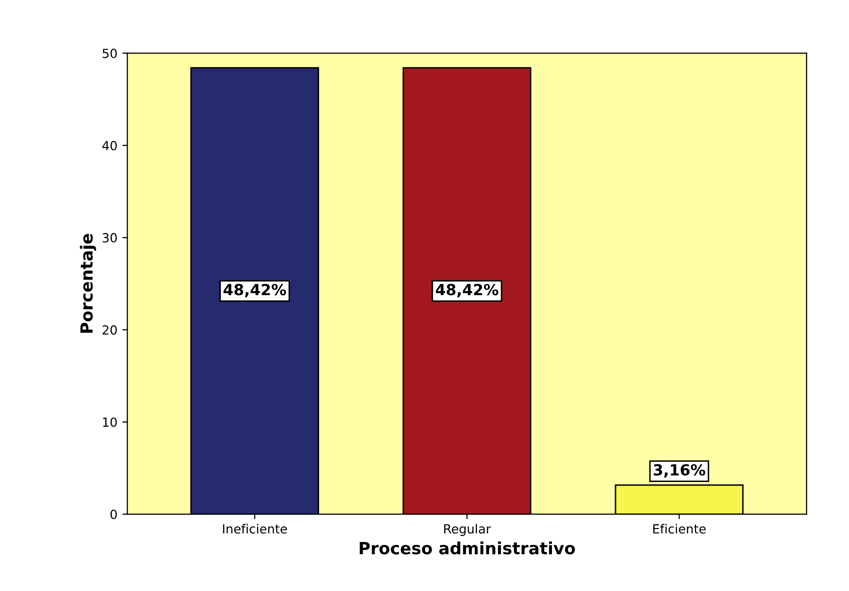  What do you see at coordinates (109, 238) in the screenshot?
I see `y-tick-label: 30` at bounding box center [109, 238].